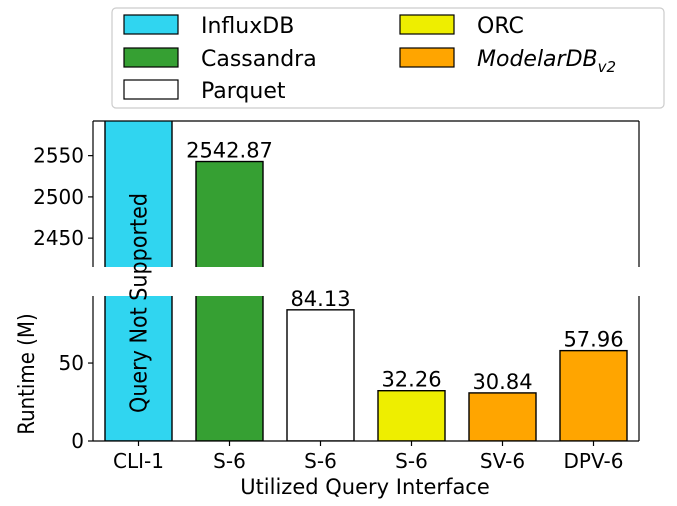 The height and width of the screenshot is (506, 677). What do you see at coordinates (502, 461) in the screenshot?
I see `xtick-label-4: SV-6` at bounding box center [502, 461].